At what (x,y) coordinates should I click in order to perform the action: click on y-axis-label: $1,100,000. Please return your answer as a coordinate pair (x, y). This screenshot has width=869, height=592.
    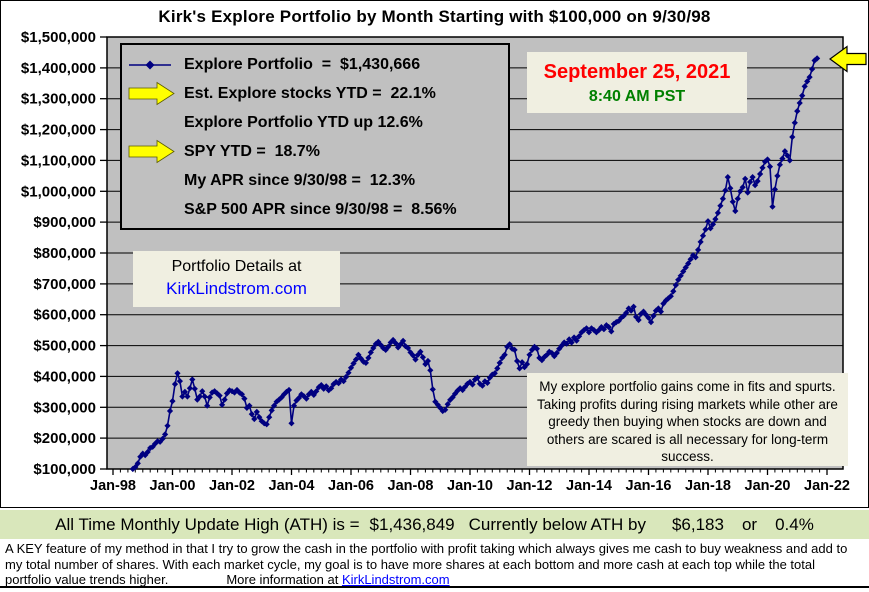
    Looking at the image, I should click on (58, 160).